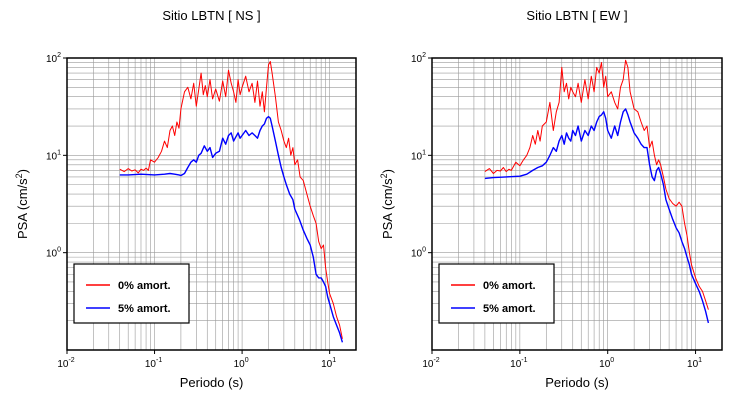  Describe the element at coordinates (211, 15) in the screenshot. I see `chart-title: Sitio LBTN [ NS ]` at that location.